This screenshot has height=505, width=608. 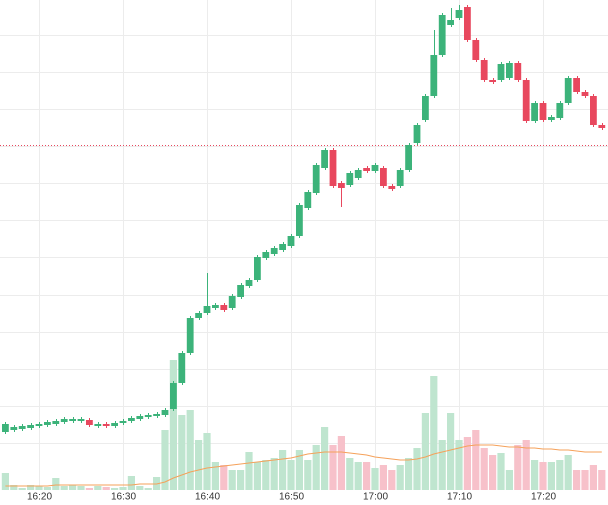 What do you see at coordinates (123, 497) in the screenshot?
I see `x-tick-label: 16:30` at bounding box center [123, 497].